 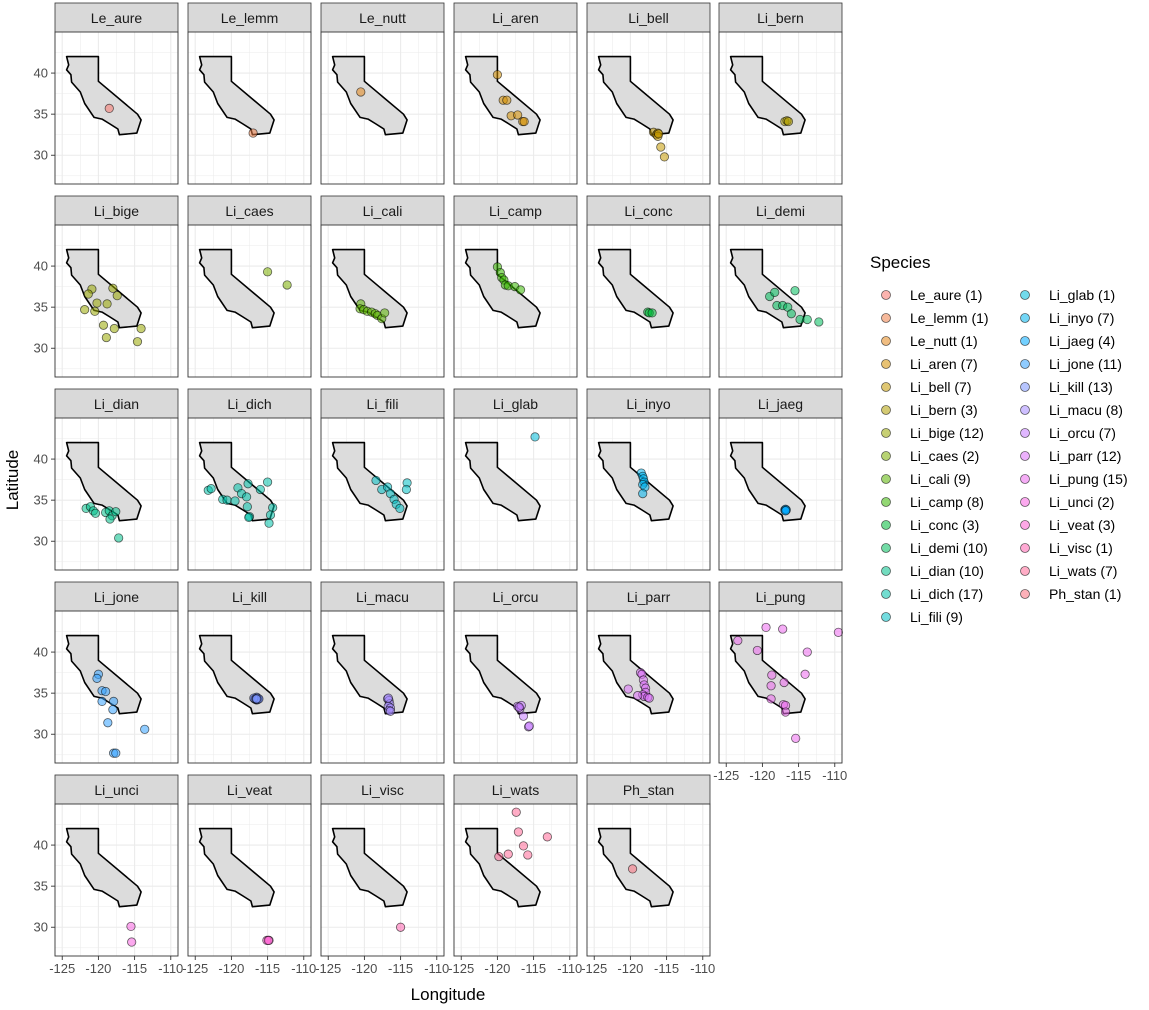 I want to click on legend-label: Li_camp (8), so click(x=947, y=502).